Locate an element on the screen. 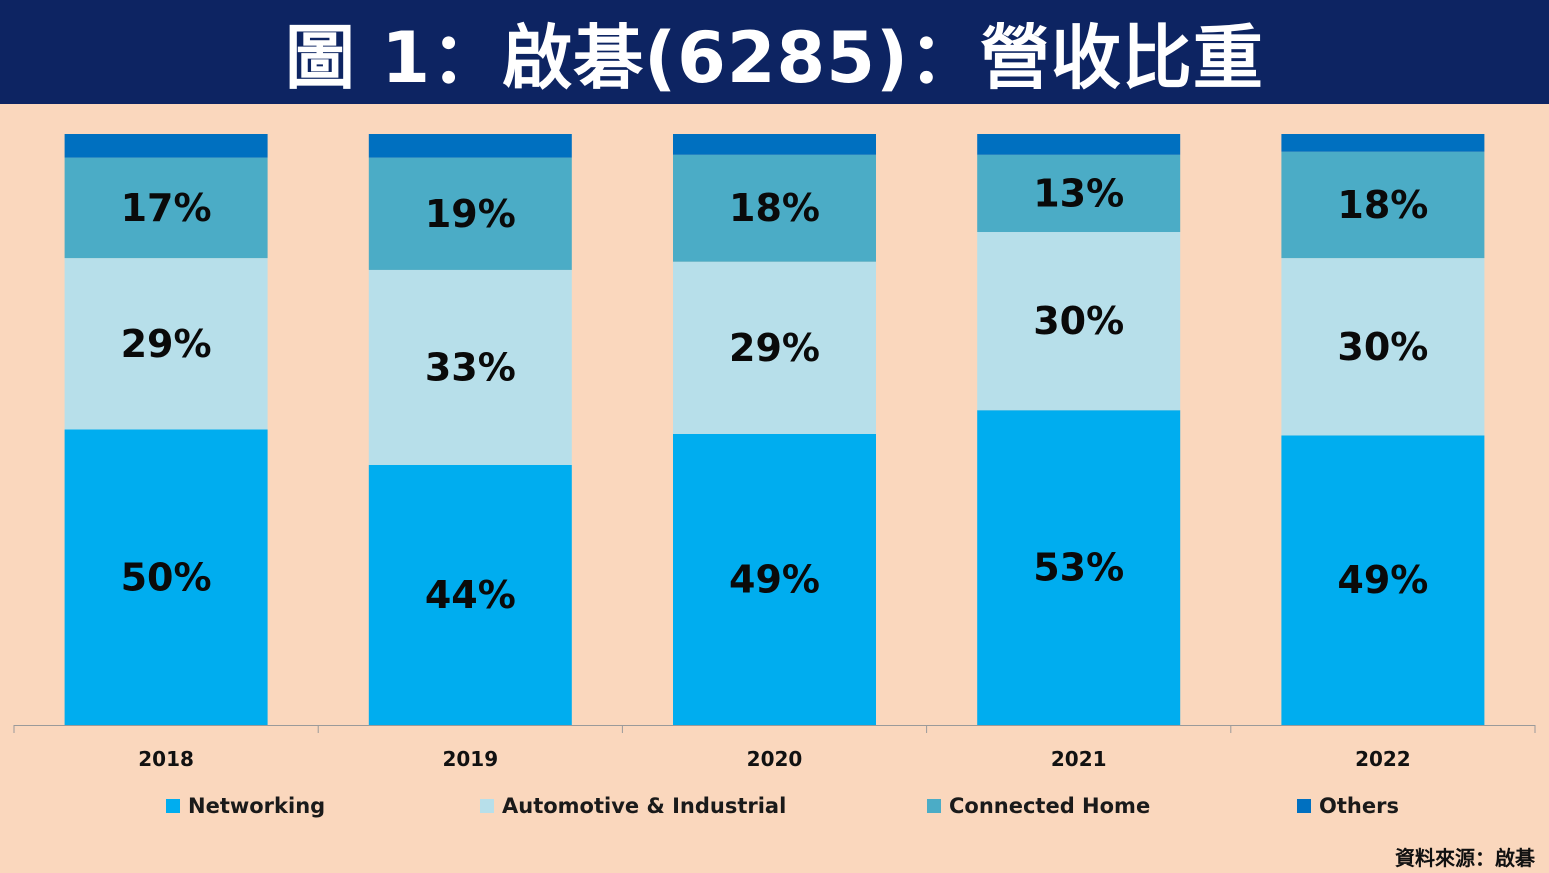 This screenshot has height=873, width=1549. title-banner: 圖 1：啟碁(6285)：營收比重 is located at coordinates (774, 52).